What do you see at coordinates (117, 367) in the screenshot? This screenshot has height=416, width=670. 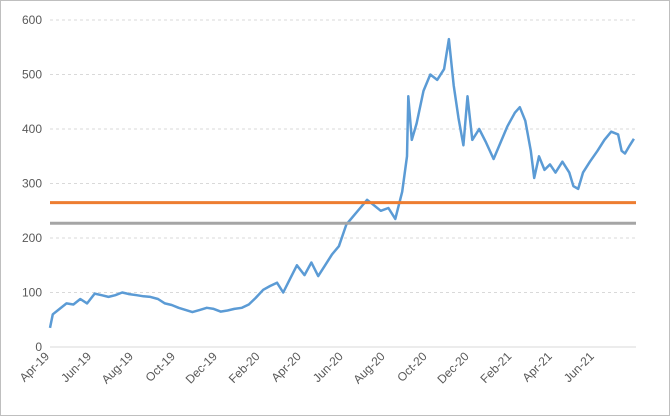 I see `x-tick-label-aug-19: Aug-19` at bounding box center [117, 367].